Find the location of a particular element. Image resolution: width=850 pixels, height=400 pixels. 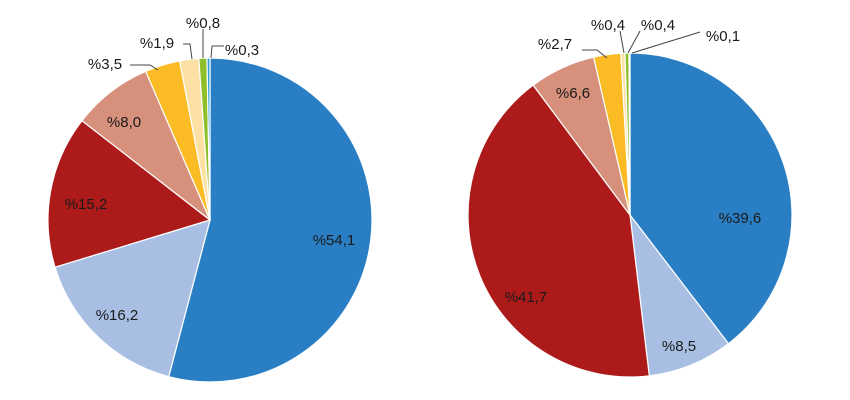

data-label-5: %3,5 is located at coordinates (105, 64).